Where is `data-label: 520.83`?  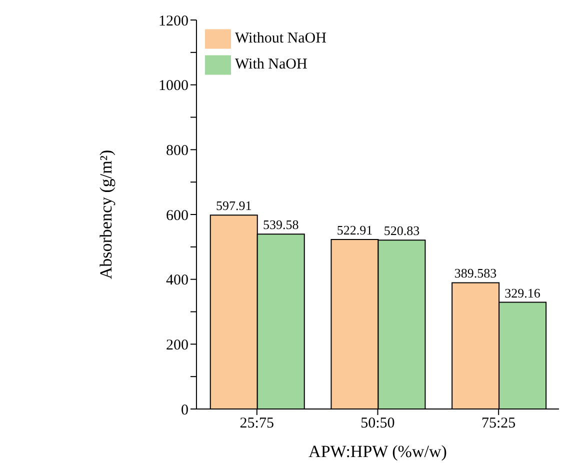 data-label: 520.83 is located at coordinates (402, 230).